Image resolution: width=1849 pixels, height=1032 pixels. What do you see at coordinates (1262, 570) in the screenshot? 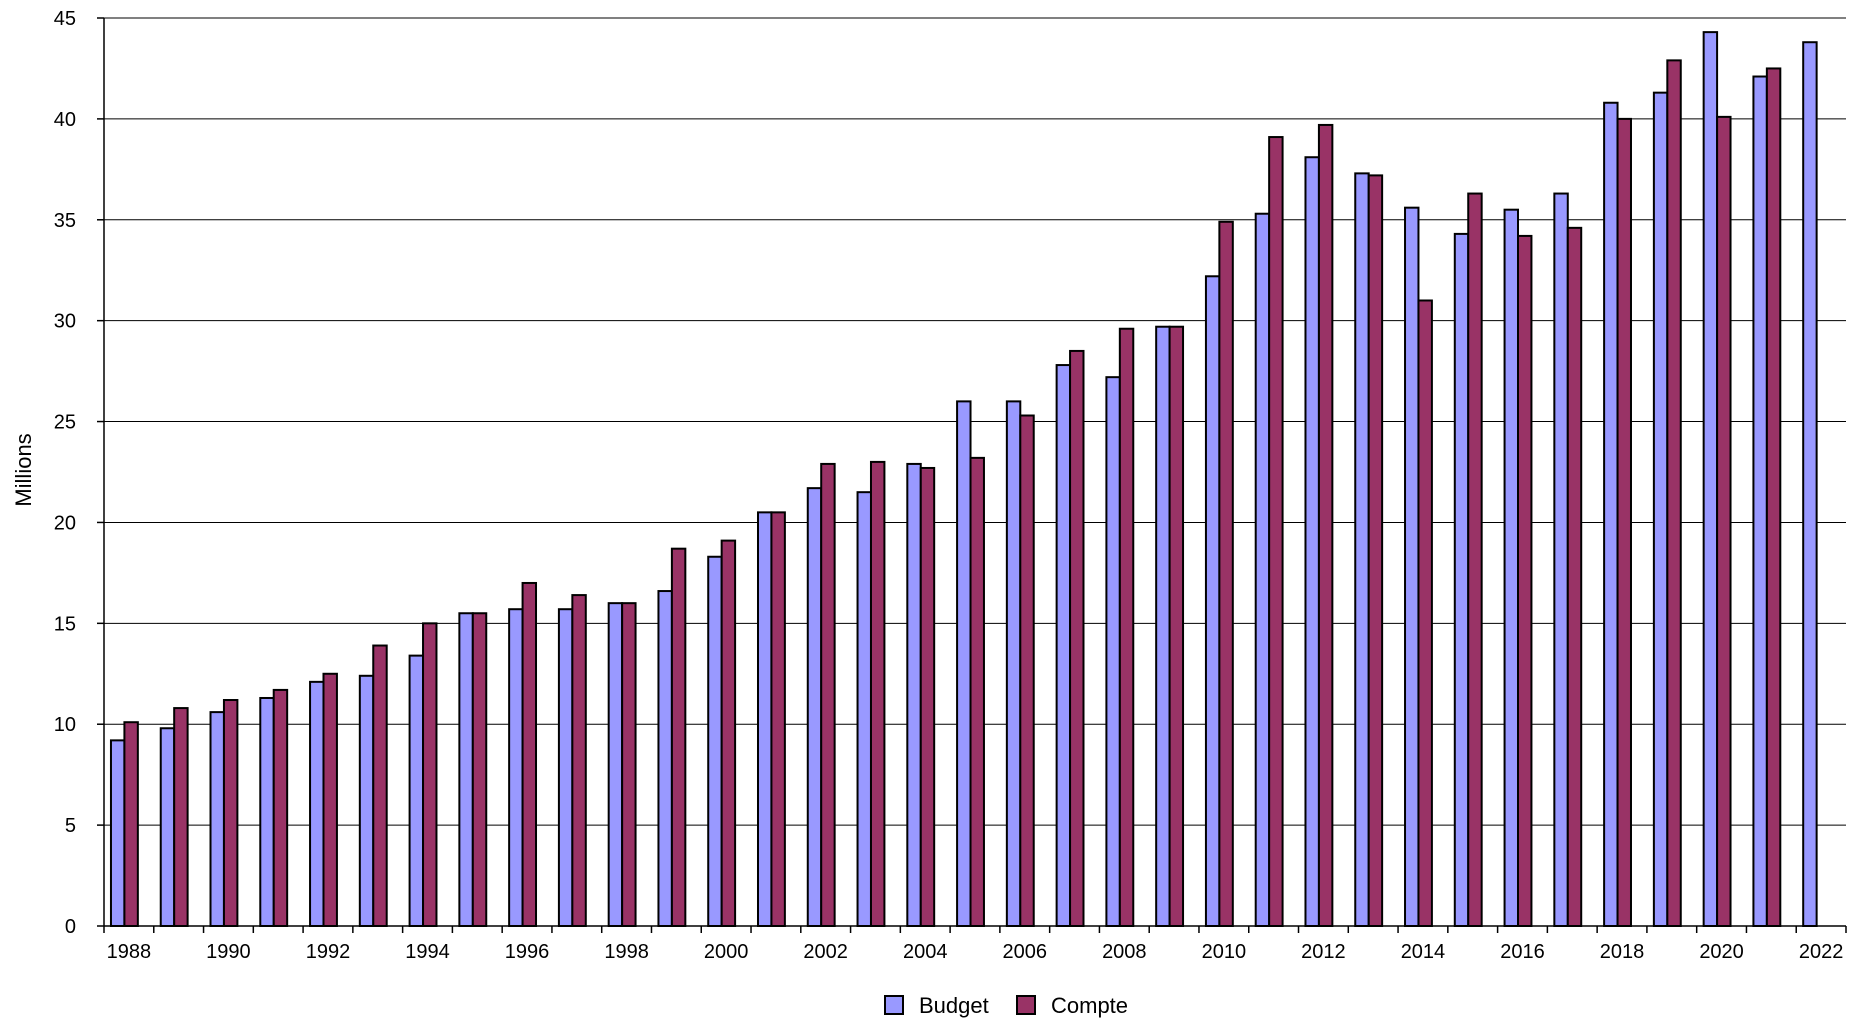
I see `bar-budget-2011` at bounding box center [1262, 570].